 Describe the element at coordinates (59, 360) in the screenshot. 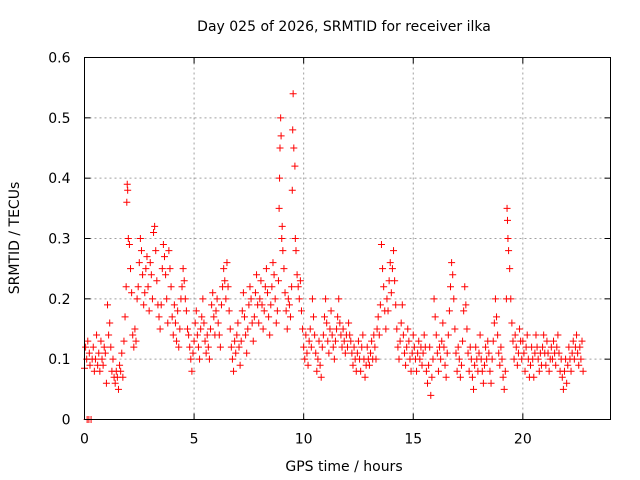

I see `y-tick-label: 0.1` at that location.